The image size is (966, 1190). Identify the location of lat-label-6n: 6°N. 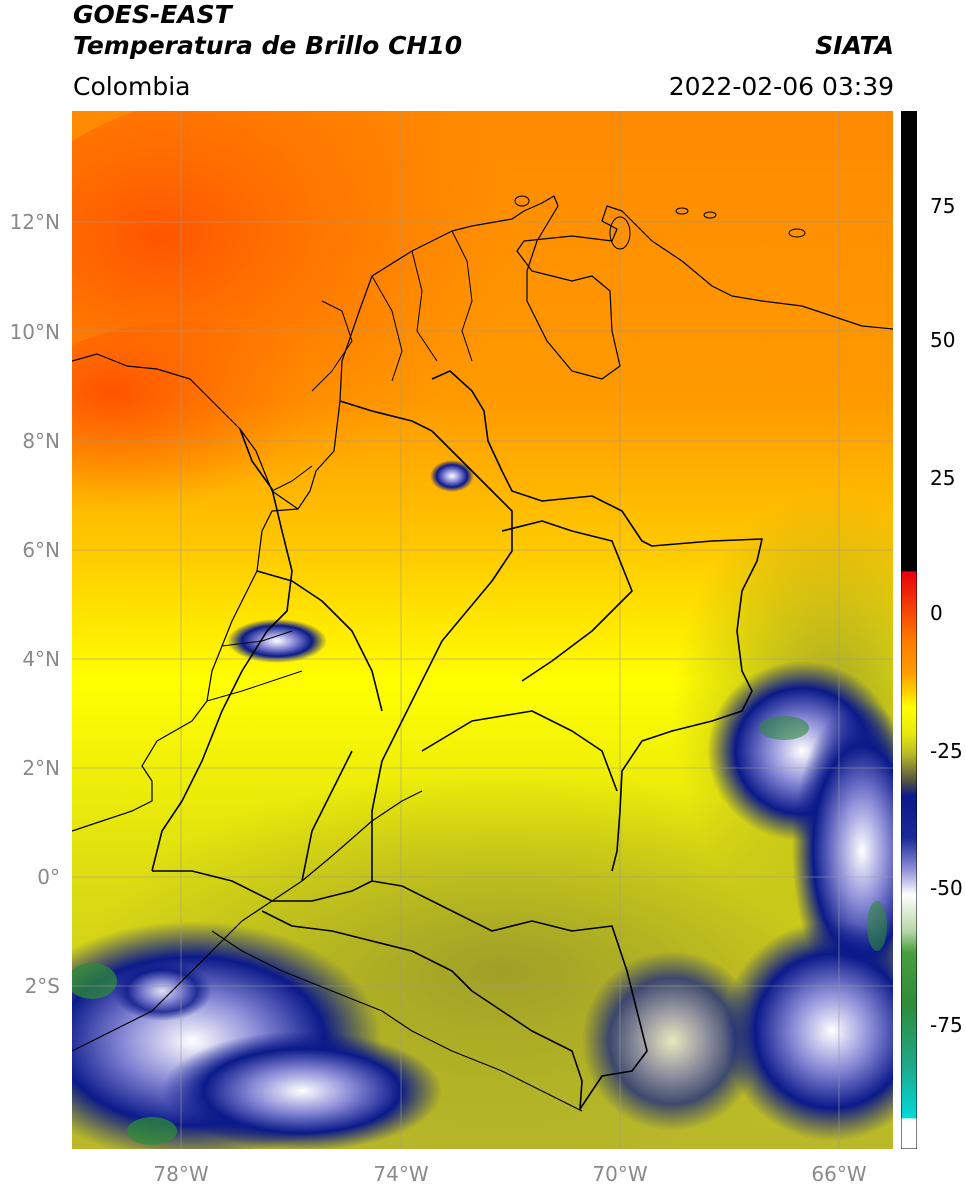
(41, 550).